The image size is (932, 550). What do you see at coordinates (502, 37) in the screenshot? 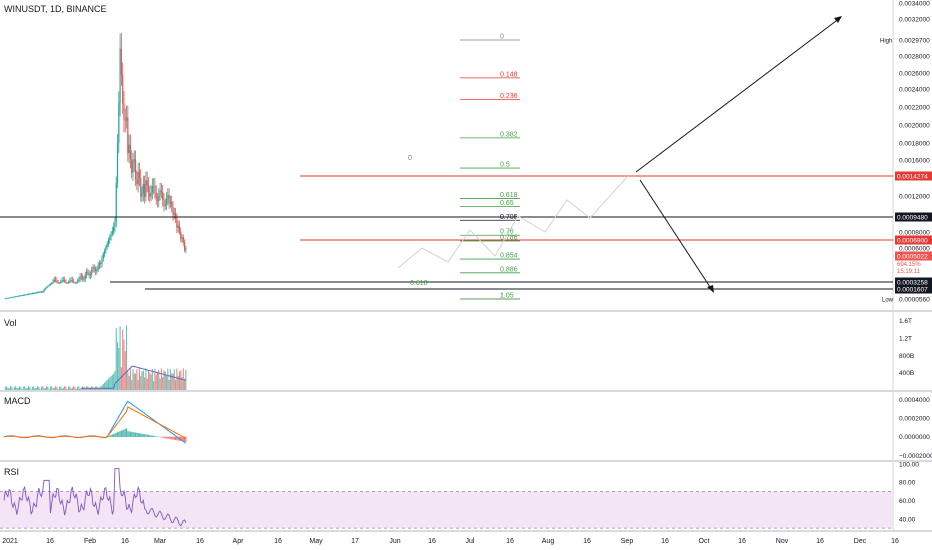
I see `fib-level-label: 0` at bounding box center [502, 37].